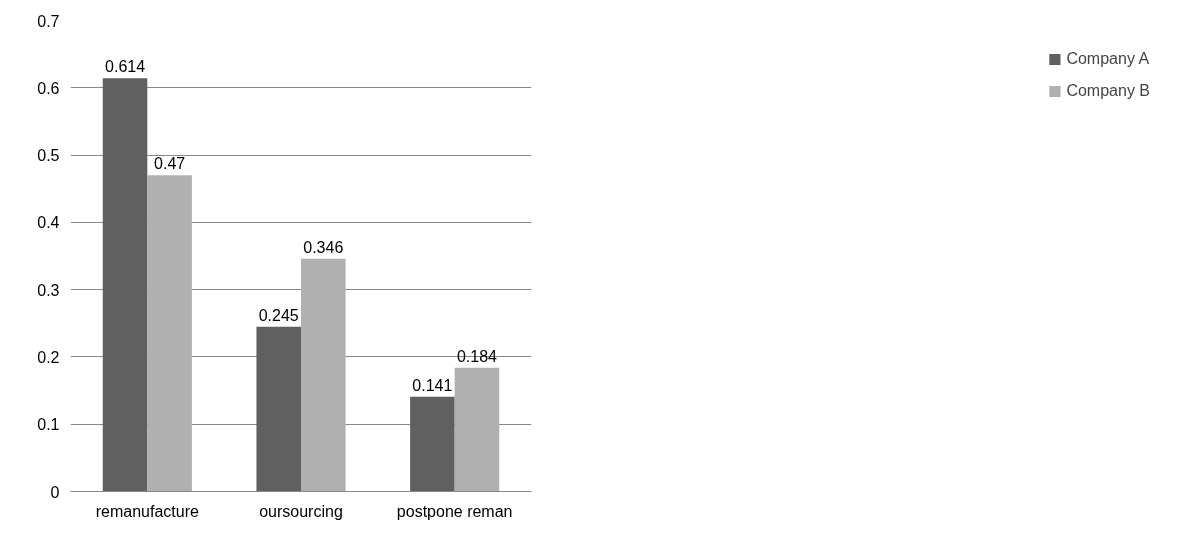  What do you see at coordinates (1108, 59) in the screenshot?
I see `legend-label: Company A` at bounding box center [1108, 59].